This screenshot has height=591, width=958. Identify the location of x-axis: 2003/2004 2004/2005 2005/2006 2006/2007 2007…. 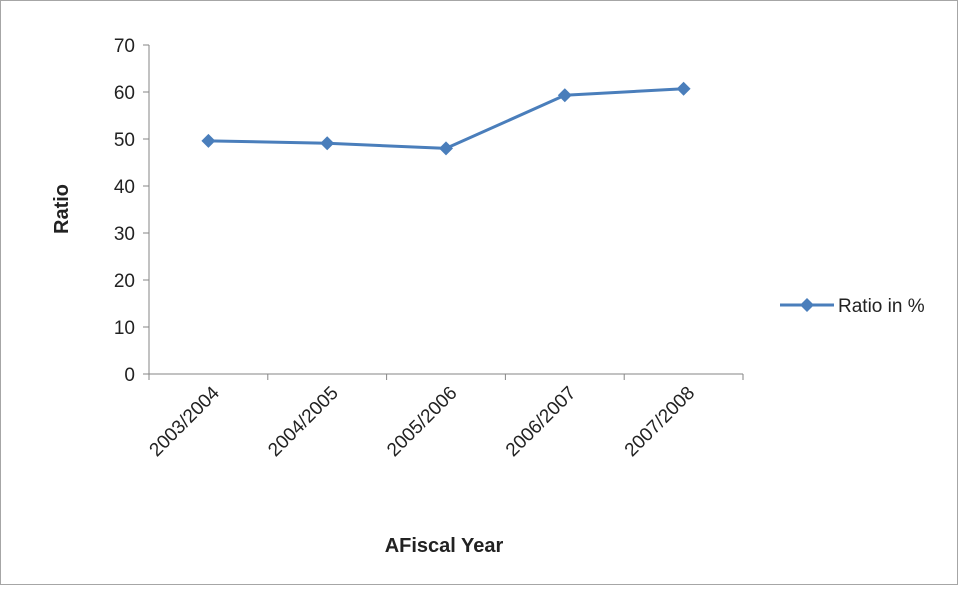
(445, 417).